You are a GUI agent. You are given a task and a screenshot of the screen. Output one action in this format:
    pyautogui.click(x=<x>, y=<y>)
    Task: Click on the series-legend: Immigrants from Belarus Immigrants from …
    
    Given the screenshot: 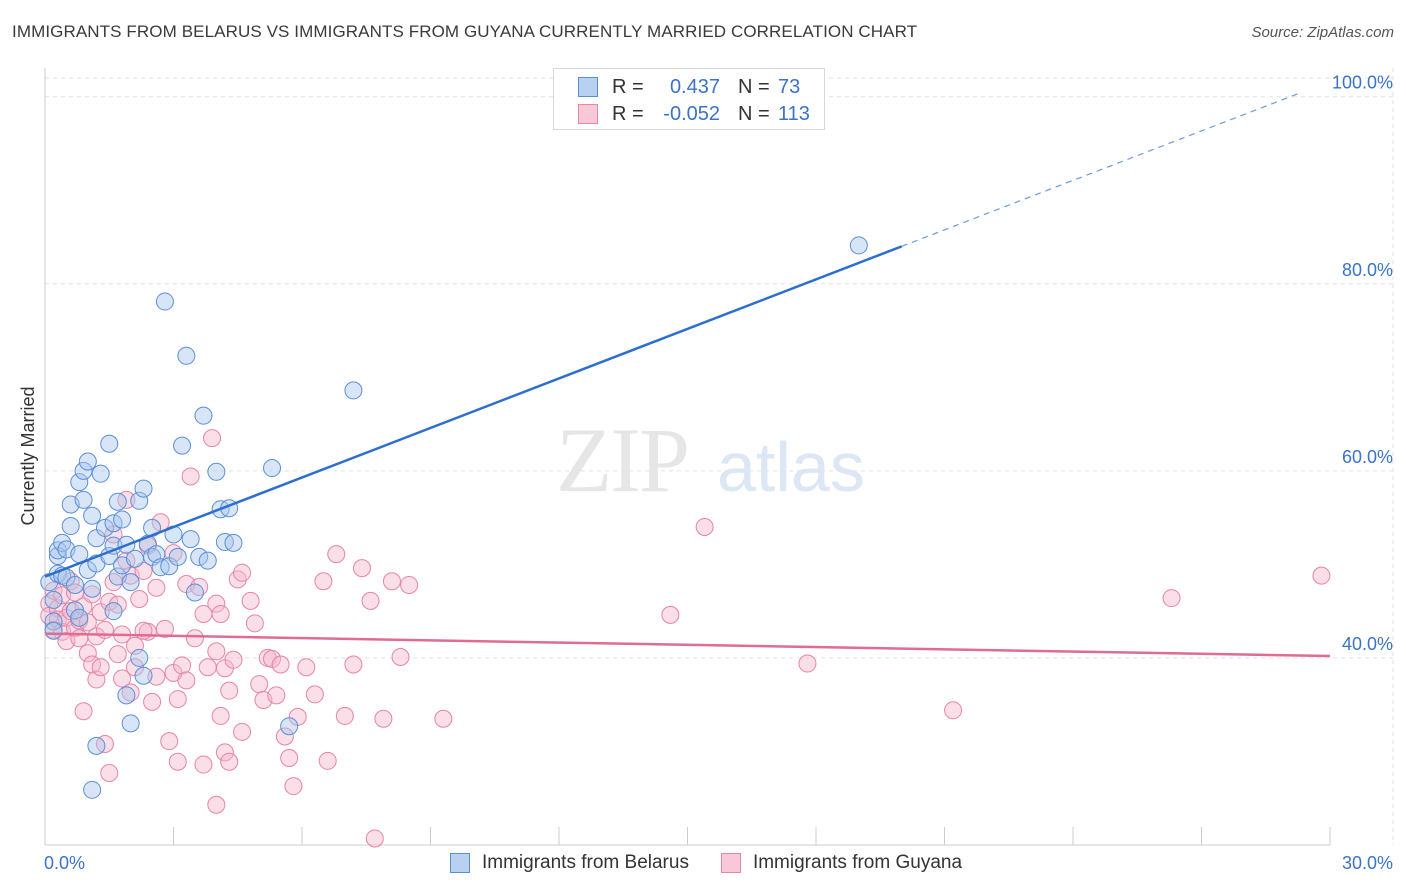 What is the action you would take?
    pyautogui.click(x=722, y=863)
    